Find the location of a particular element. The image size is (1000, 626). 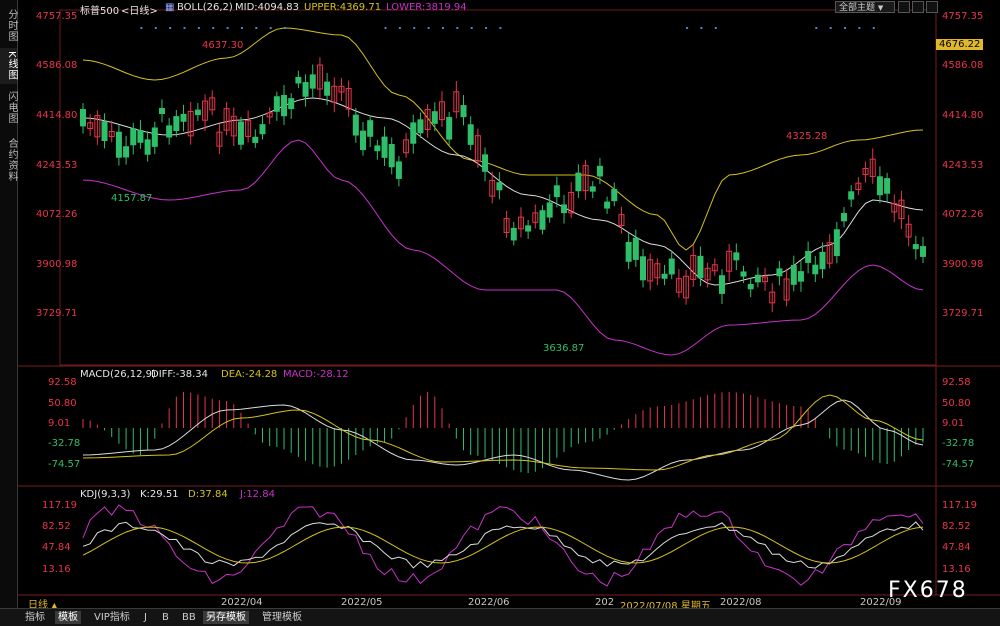

tab-vip-indicator: VIP指标 is located at coordinates (112, 617).